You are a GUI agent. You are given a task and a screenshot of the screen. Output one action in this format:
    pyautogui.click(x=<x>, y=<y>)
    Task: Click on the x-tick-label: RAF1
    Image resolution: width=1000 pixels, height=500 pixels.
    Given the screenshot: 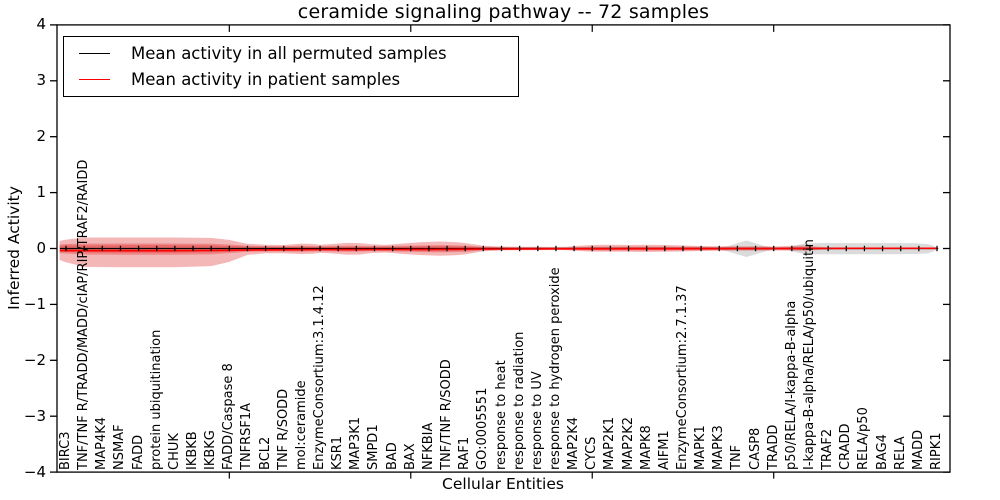 What is the action you would take?
    pyautogui.click(x=465, y=453)
    